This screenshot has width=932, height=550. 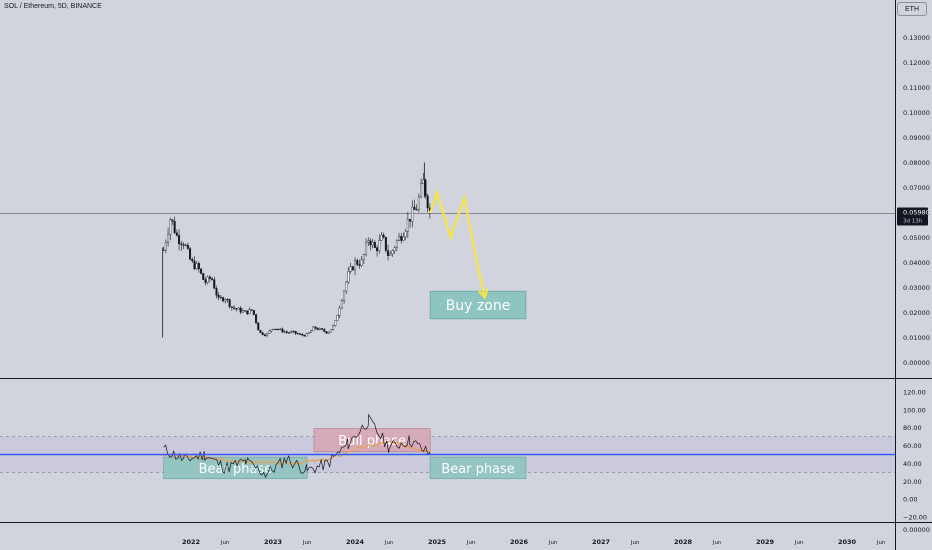 What do you see at coordinates (912, 446) in the screenshot?
I see `rsi-tick-label: 60.00` at bounding box center [912, 446].